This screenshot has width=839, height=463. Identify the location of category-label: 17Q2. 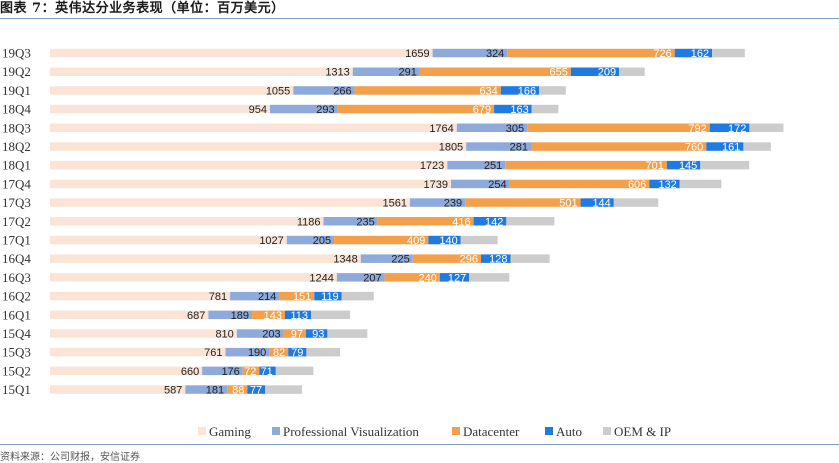
(16, 221).